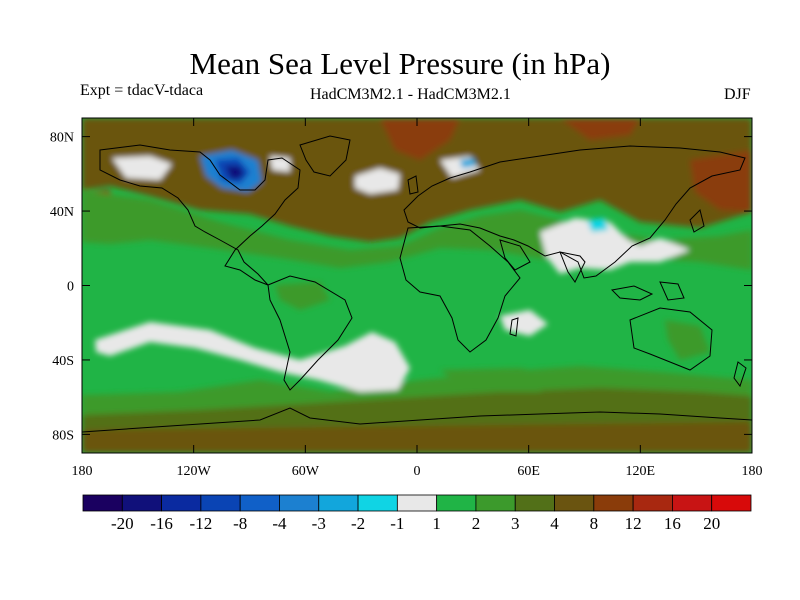 Image resolution: width=800 pixels, height=600 pixels. I want to click on lat-tick-label: 0, so click(70, 287).